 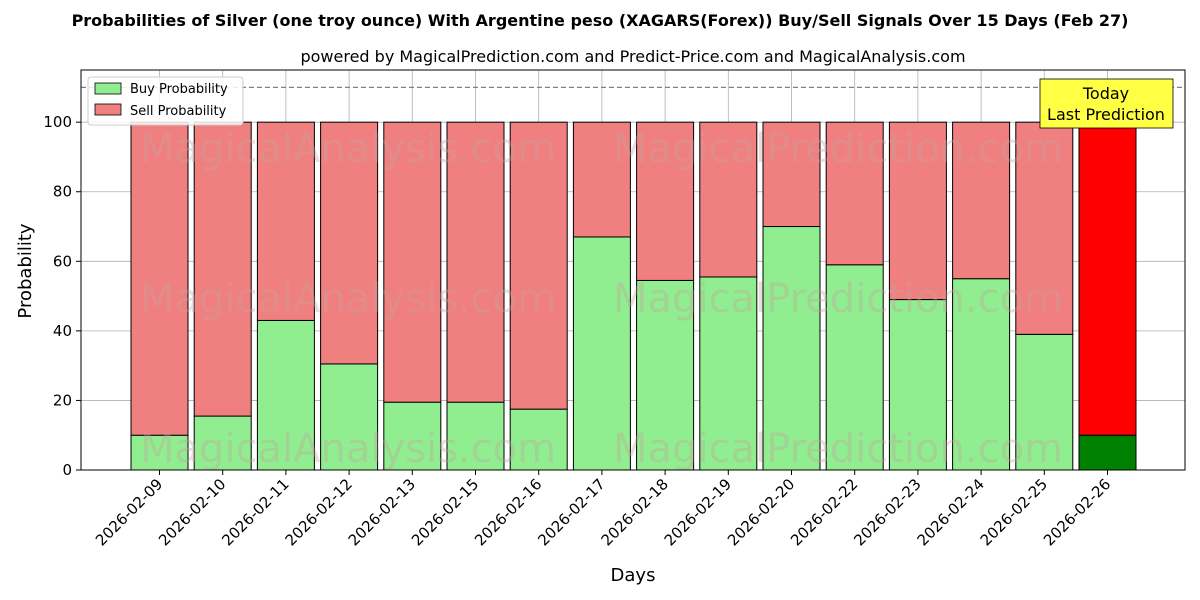 What do you see at coordinates (57, 122) in the screenshot?
I see `y-tick-label: 100` at bounding box center [57, 122].